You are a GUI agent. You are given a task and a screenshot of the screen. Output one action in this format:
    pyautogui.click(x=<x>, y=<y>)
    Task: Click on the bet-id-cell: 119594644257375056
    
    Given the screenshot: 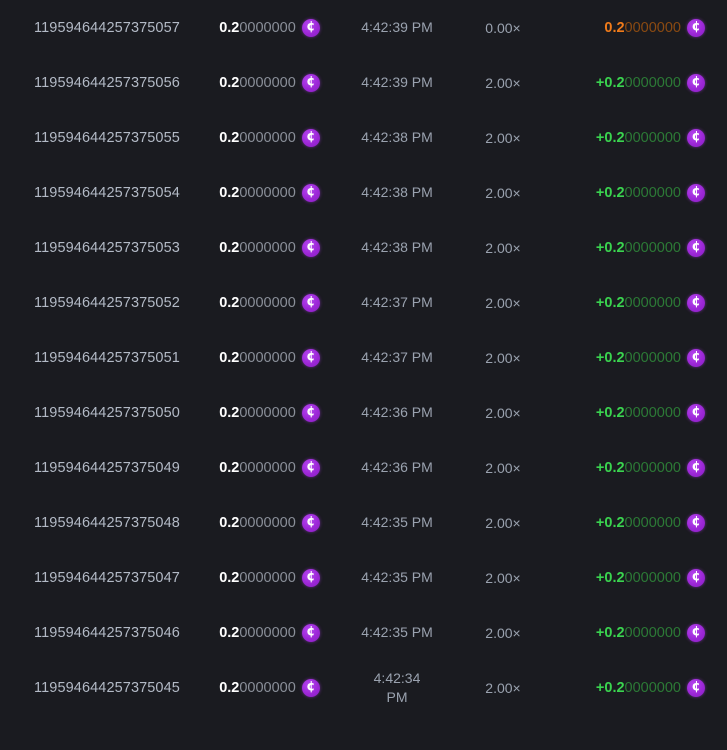 What is the action you would take?
    pyautogui.click(x=107, y=83)
    